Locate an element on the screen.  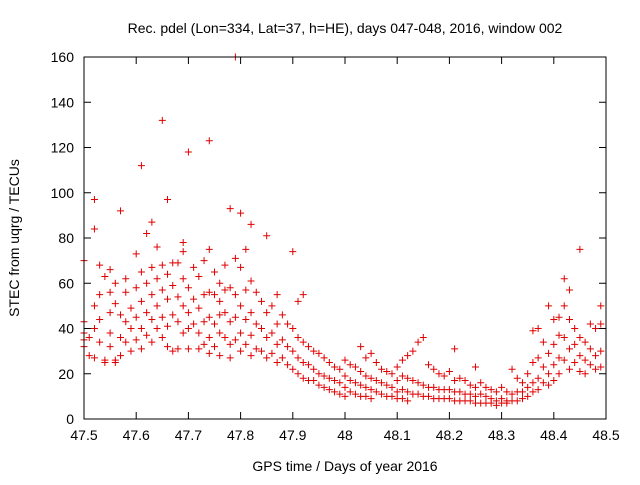
x-tick-label: 47.8 is located at coordinates (240, 435).